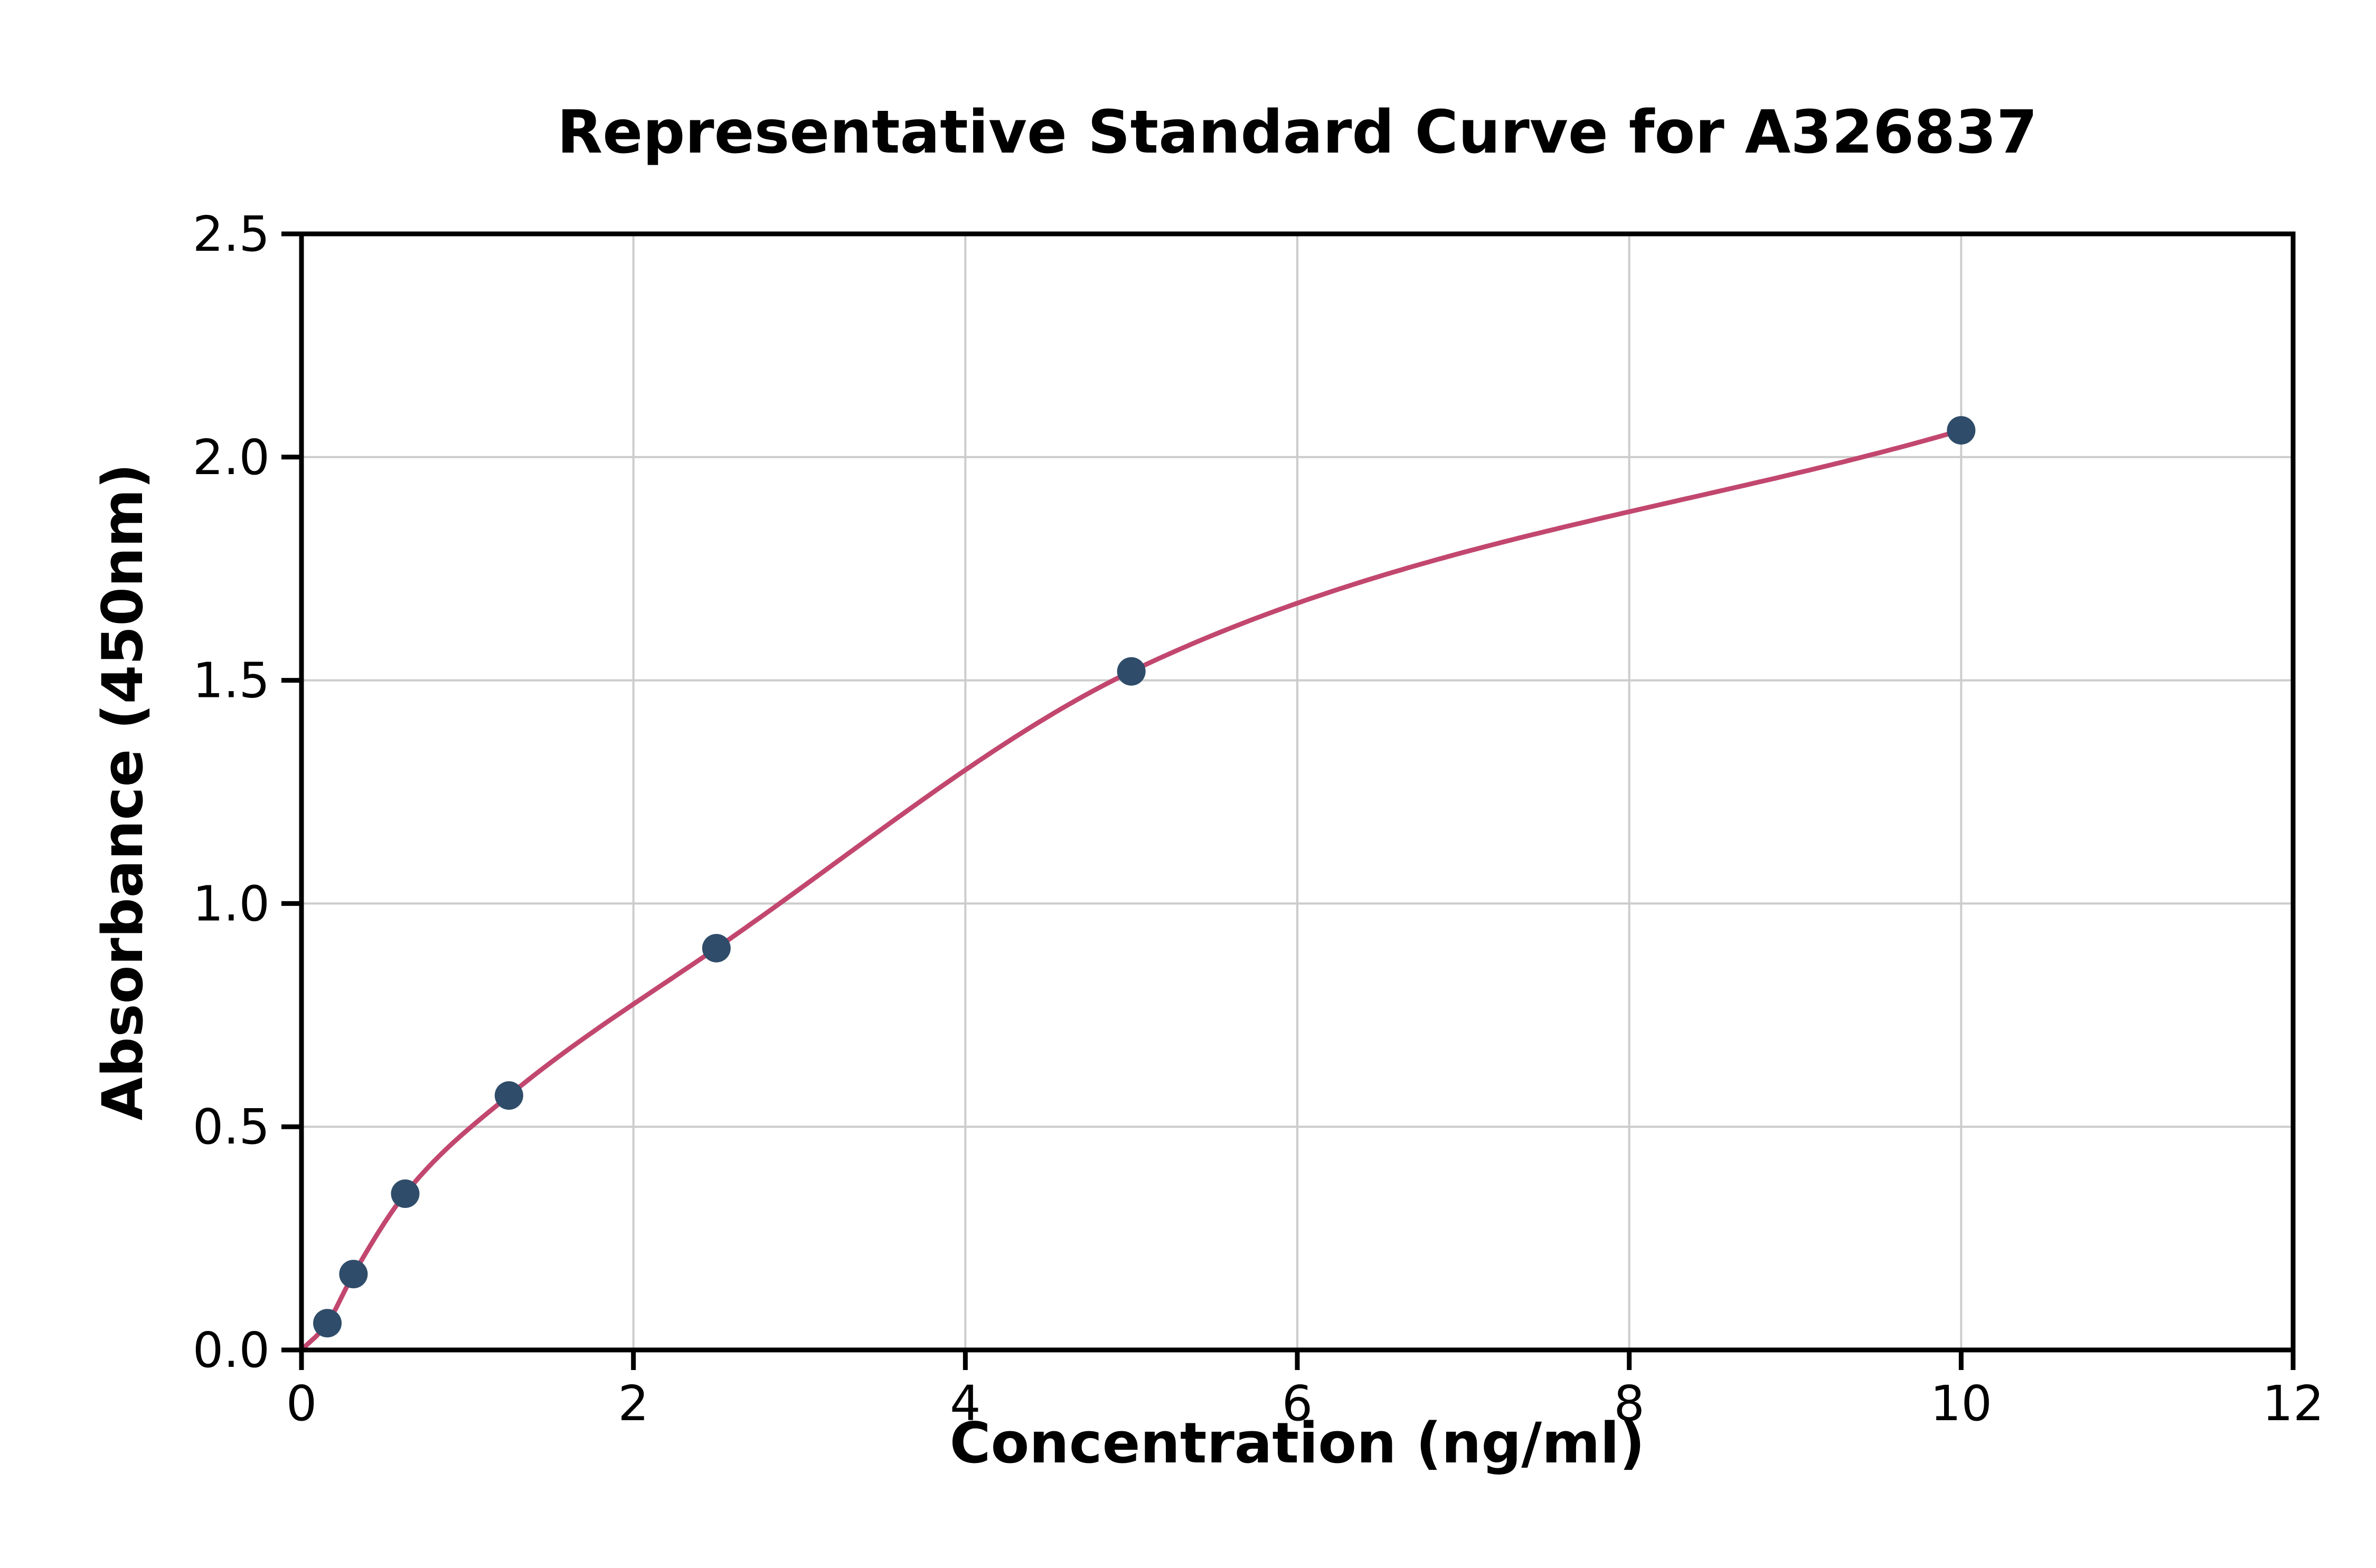 This screenshot has width=2376, height=1568. What do you see at coordinates (1297, 1443) in the screenshot?
I see `x-axis-label: Concentration (ng/ml)` at bounding box center [1297, 1443].